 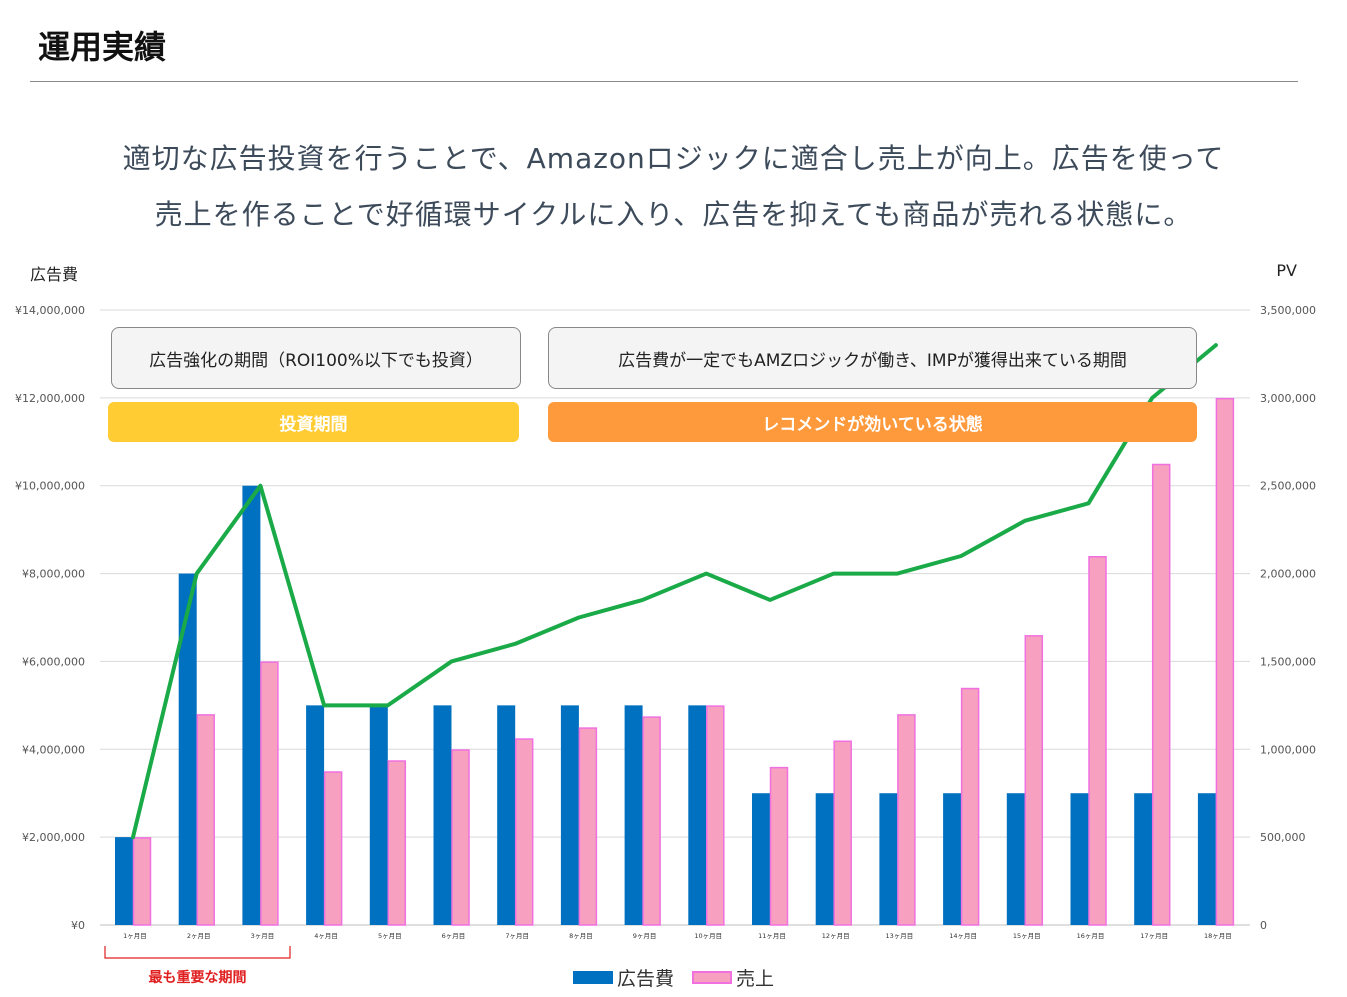 What do you see at coordinates (673, 158) in the screenshot?
I see `headline-line-1: 適切な広告投資を行うことで、Amazonロジックに適合し売上が向上。広告を使って` at bounding box center [673, 158].